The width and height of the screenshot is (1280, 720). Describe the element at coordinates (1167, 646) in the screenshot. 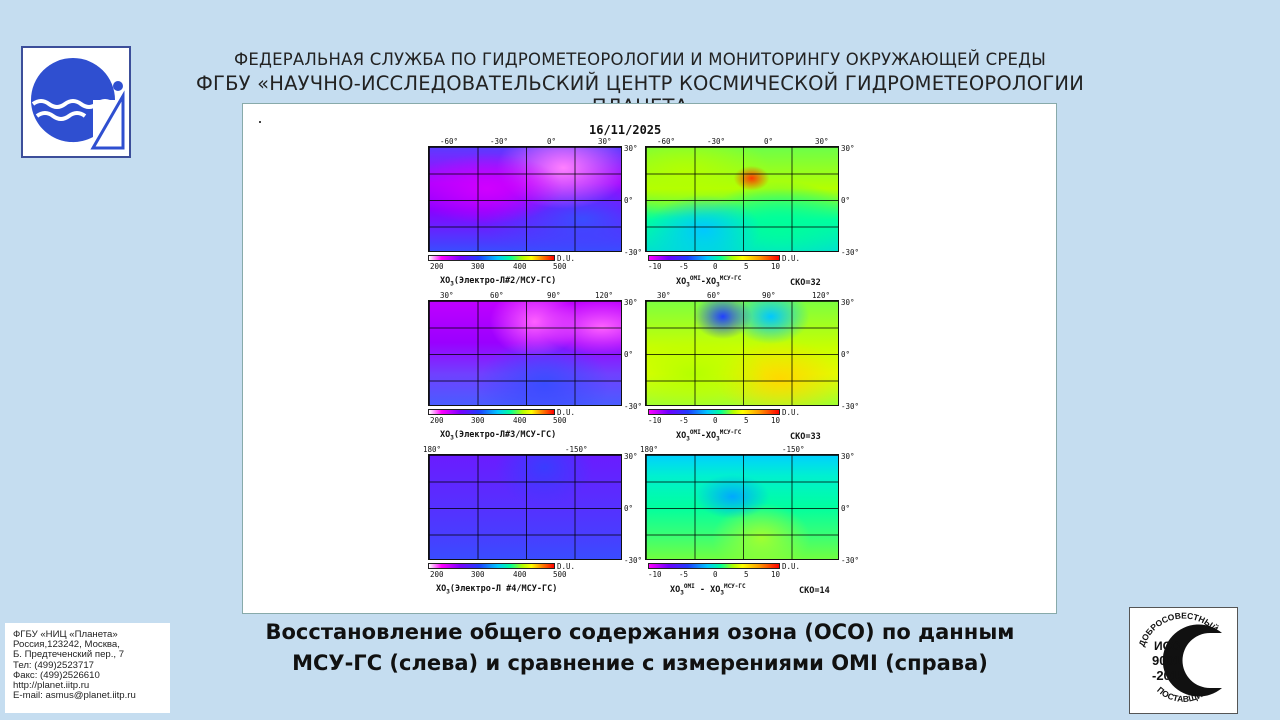

I see `iso-line1: ИСО` at that location.